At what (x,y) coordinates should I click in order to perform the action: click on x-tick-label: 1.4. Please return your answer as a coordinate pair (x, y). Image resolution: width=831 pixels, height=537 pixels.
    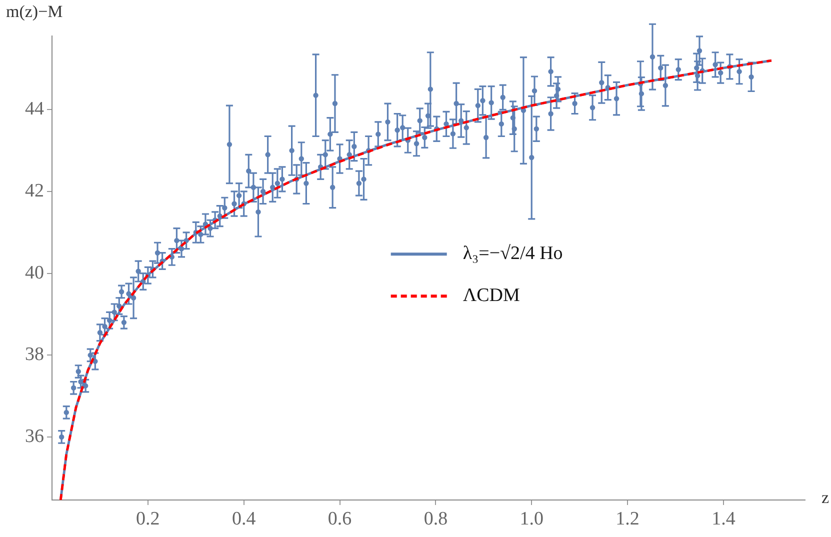
    Looking at the image, I should click on (724, 519).